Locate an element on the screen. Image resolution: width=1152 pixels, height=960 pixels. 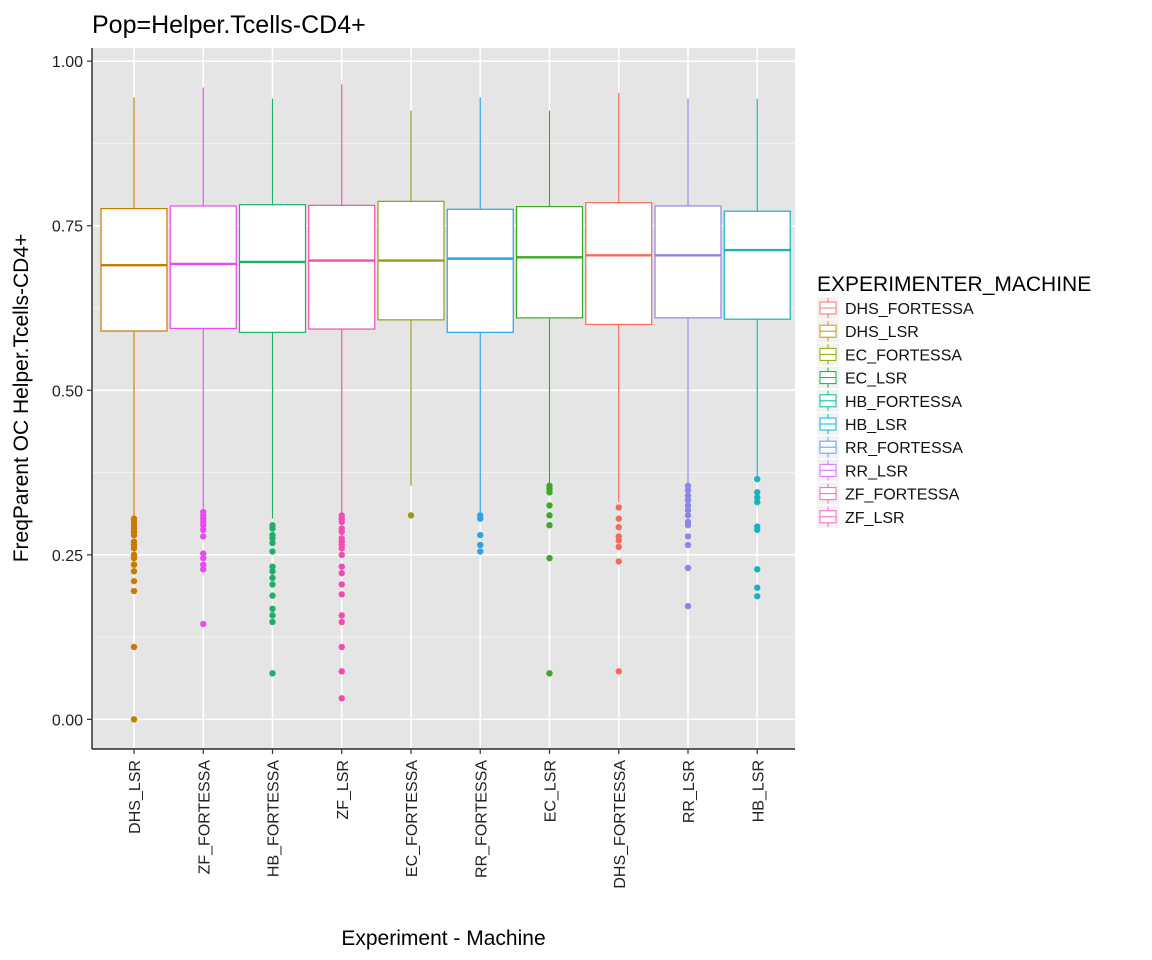
x-tick-label: RR_FORTESSA is located at coordinates (481, 819).